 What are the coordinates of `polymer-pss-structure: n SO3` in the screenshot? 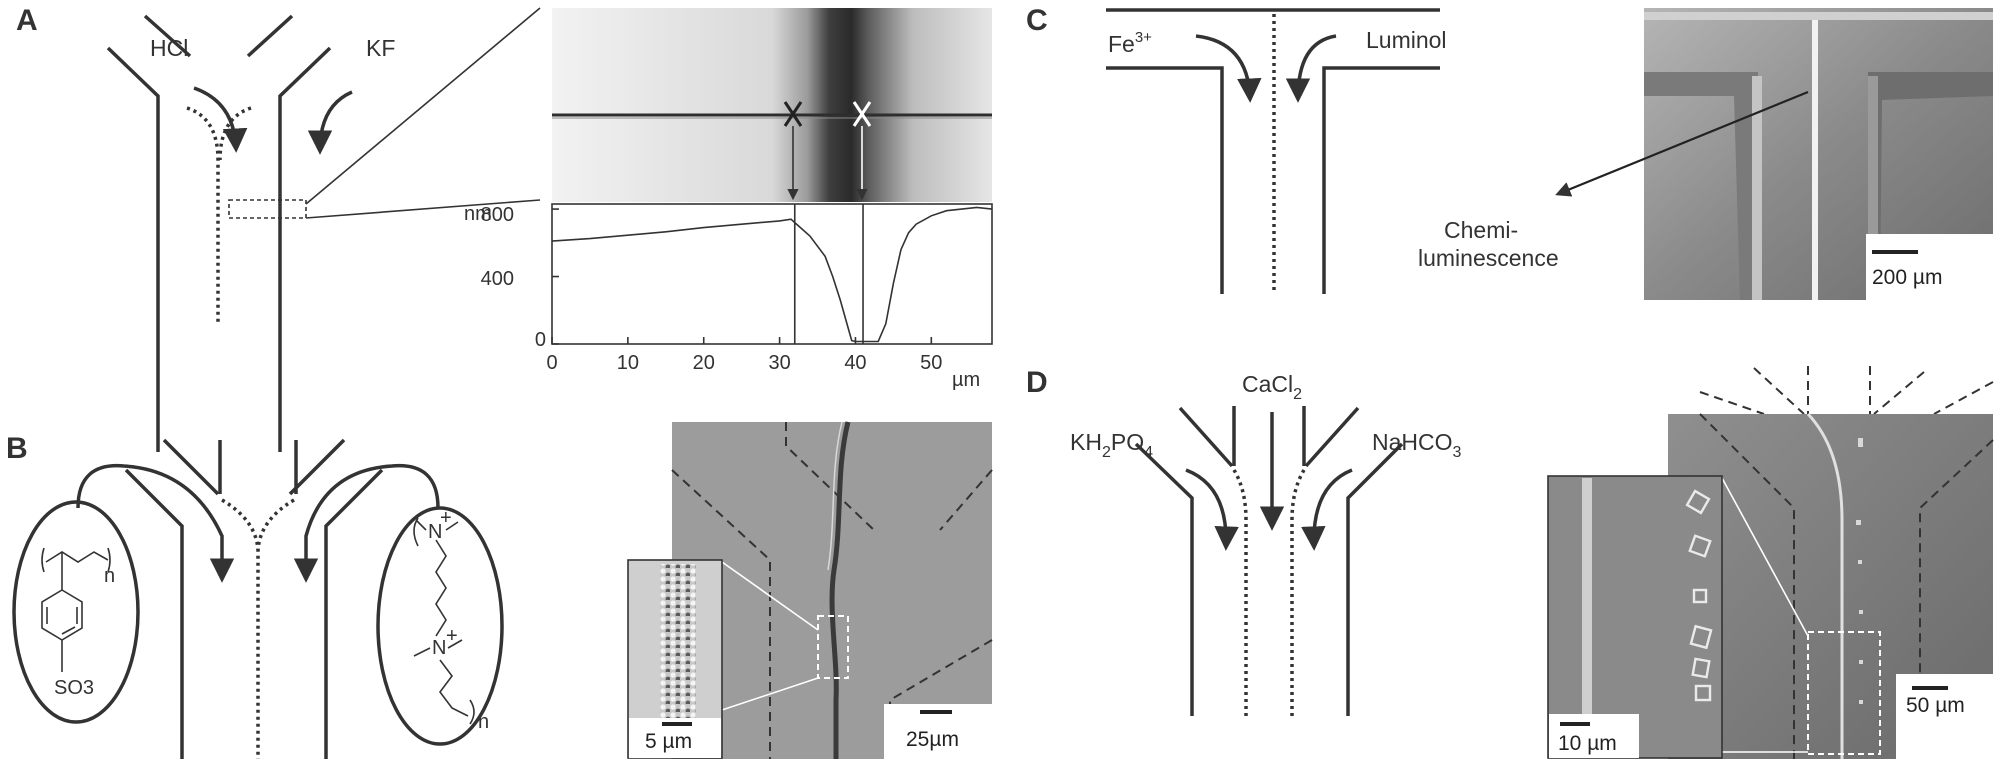 It's located at (76, 612).